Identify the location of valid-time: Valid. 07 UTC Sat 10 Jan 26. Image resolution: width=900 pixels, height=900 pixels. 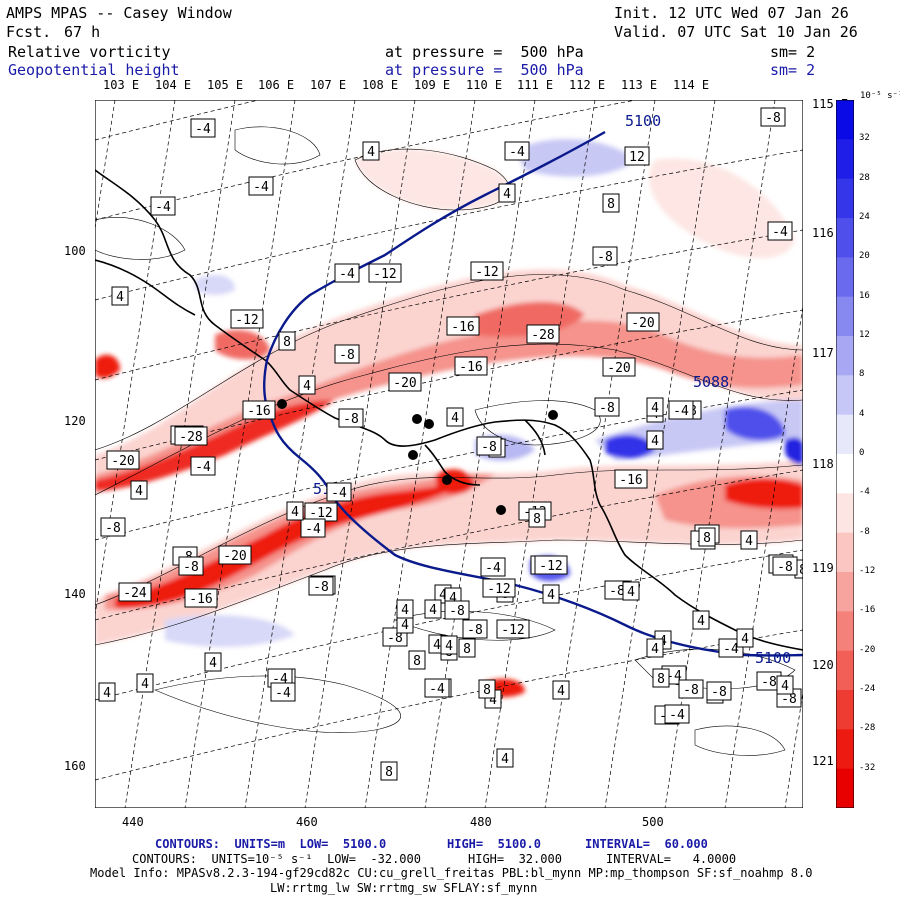
(736, 32).